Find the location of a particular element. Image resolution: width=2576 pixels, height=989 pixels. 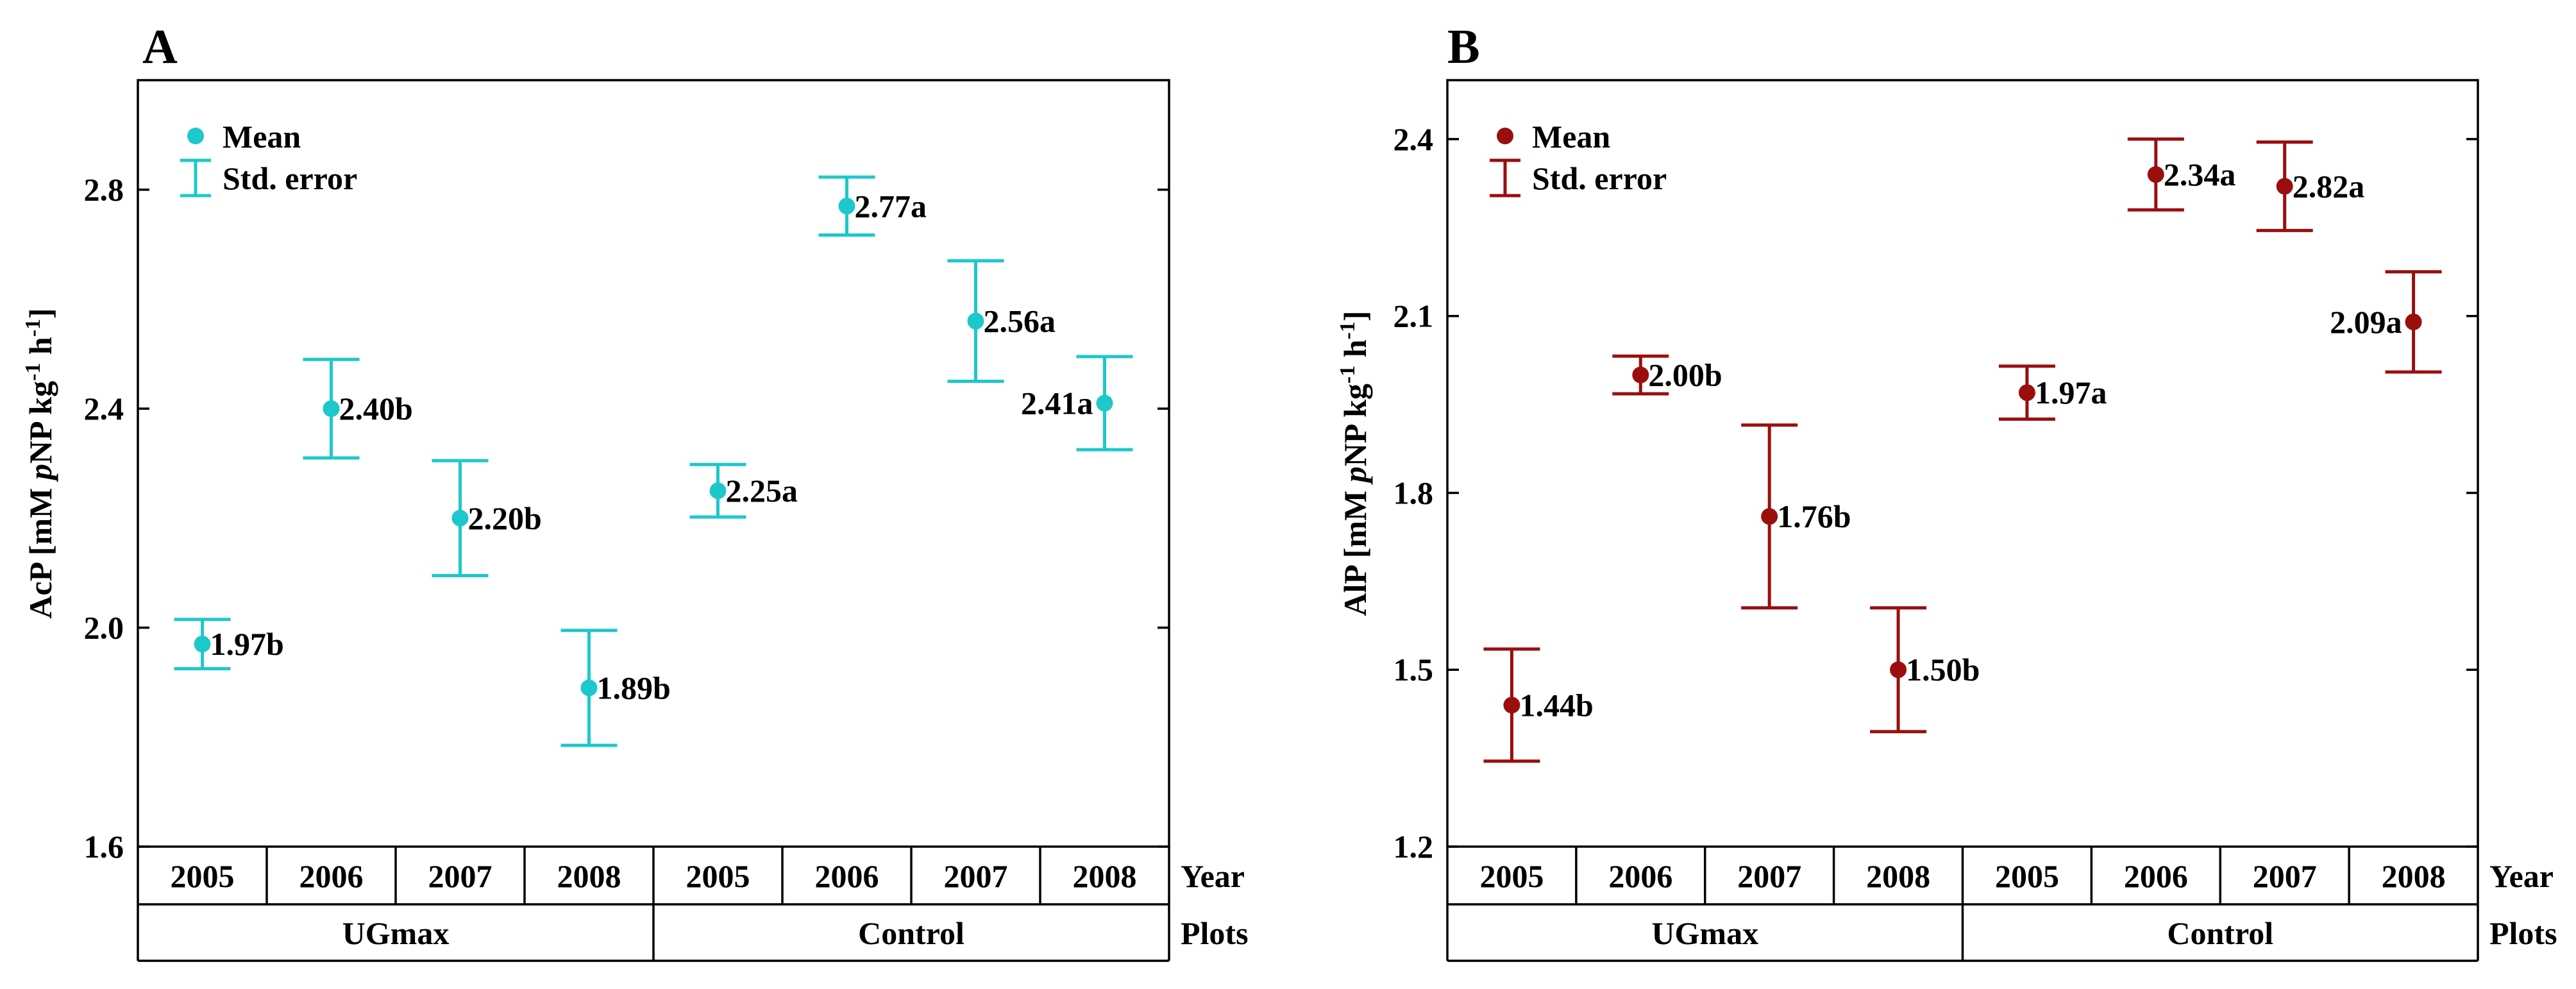

data-label: 2.09a is located at coordinates (2366, 322).